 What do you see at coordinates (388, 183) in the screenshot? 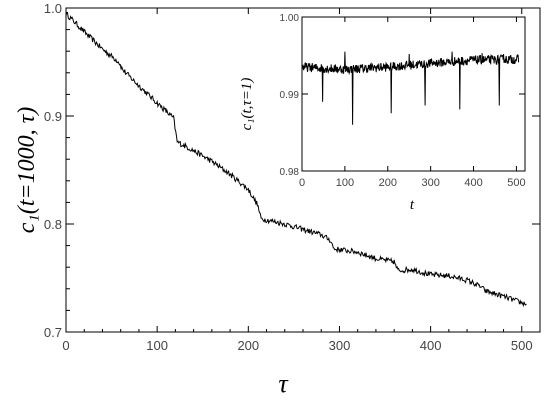
I see `inset-x-tick-label: 200` at bounding box center [388, 183].